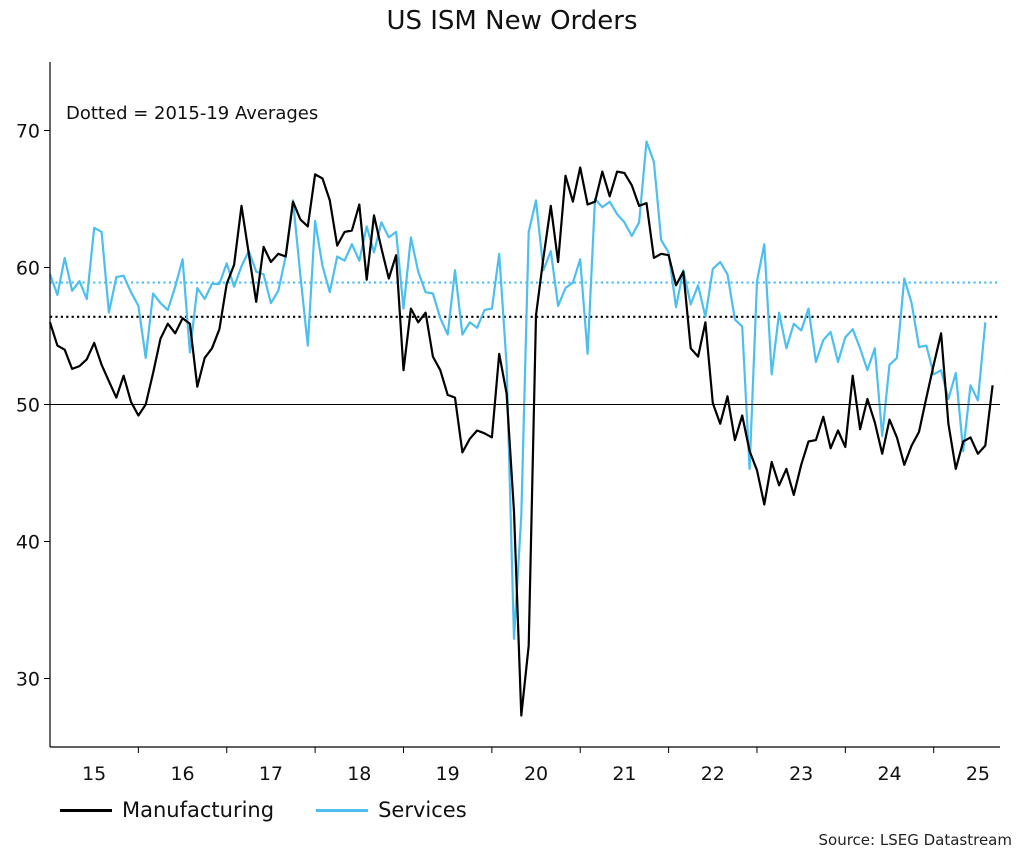 The image size is (1024, 857). What do you see at coordinates (889, 774) in the screenshot?
I see `x-tick-label: 24` at bounding box center [889, 774].